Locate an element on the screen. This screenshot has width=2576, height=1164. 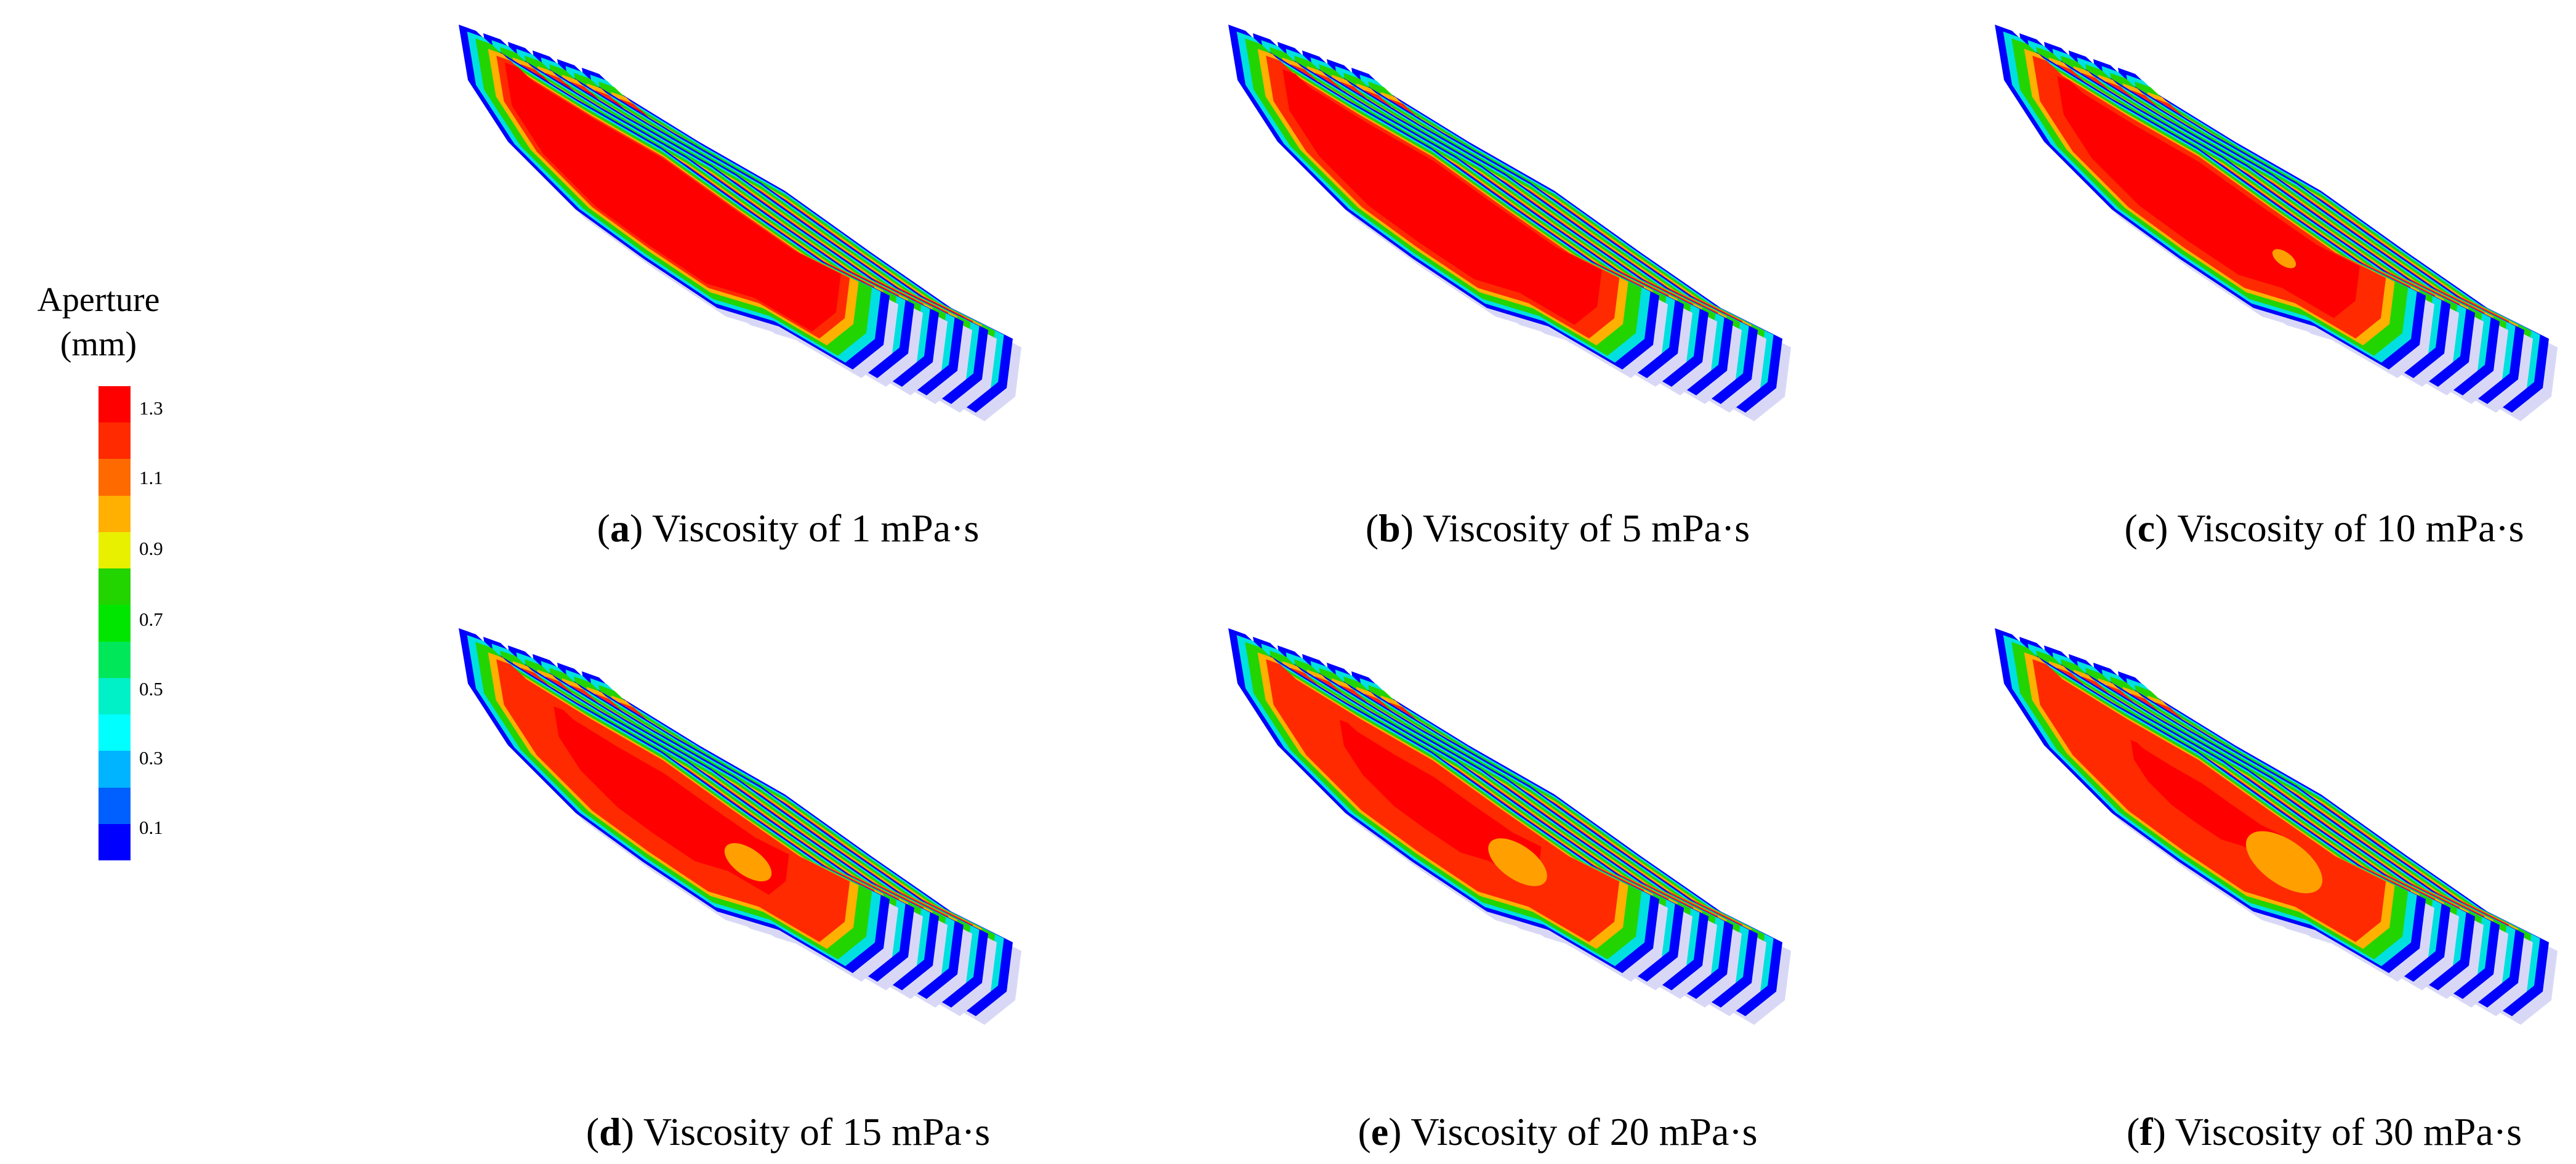
panel-f: (f) Viscosity of 30 mPa·s is located at coordinates (2257, 893).